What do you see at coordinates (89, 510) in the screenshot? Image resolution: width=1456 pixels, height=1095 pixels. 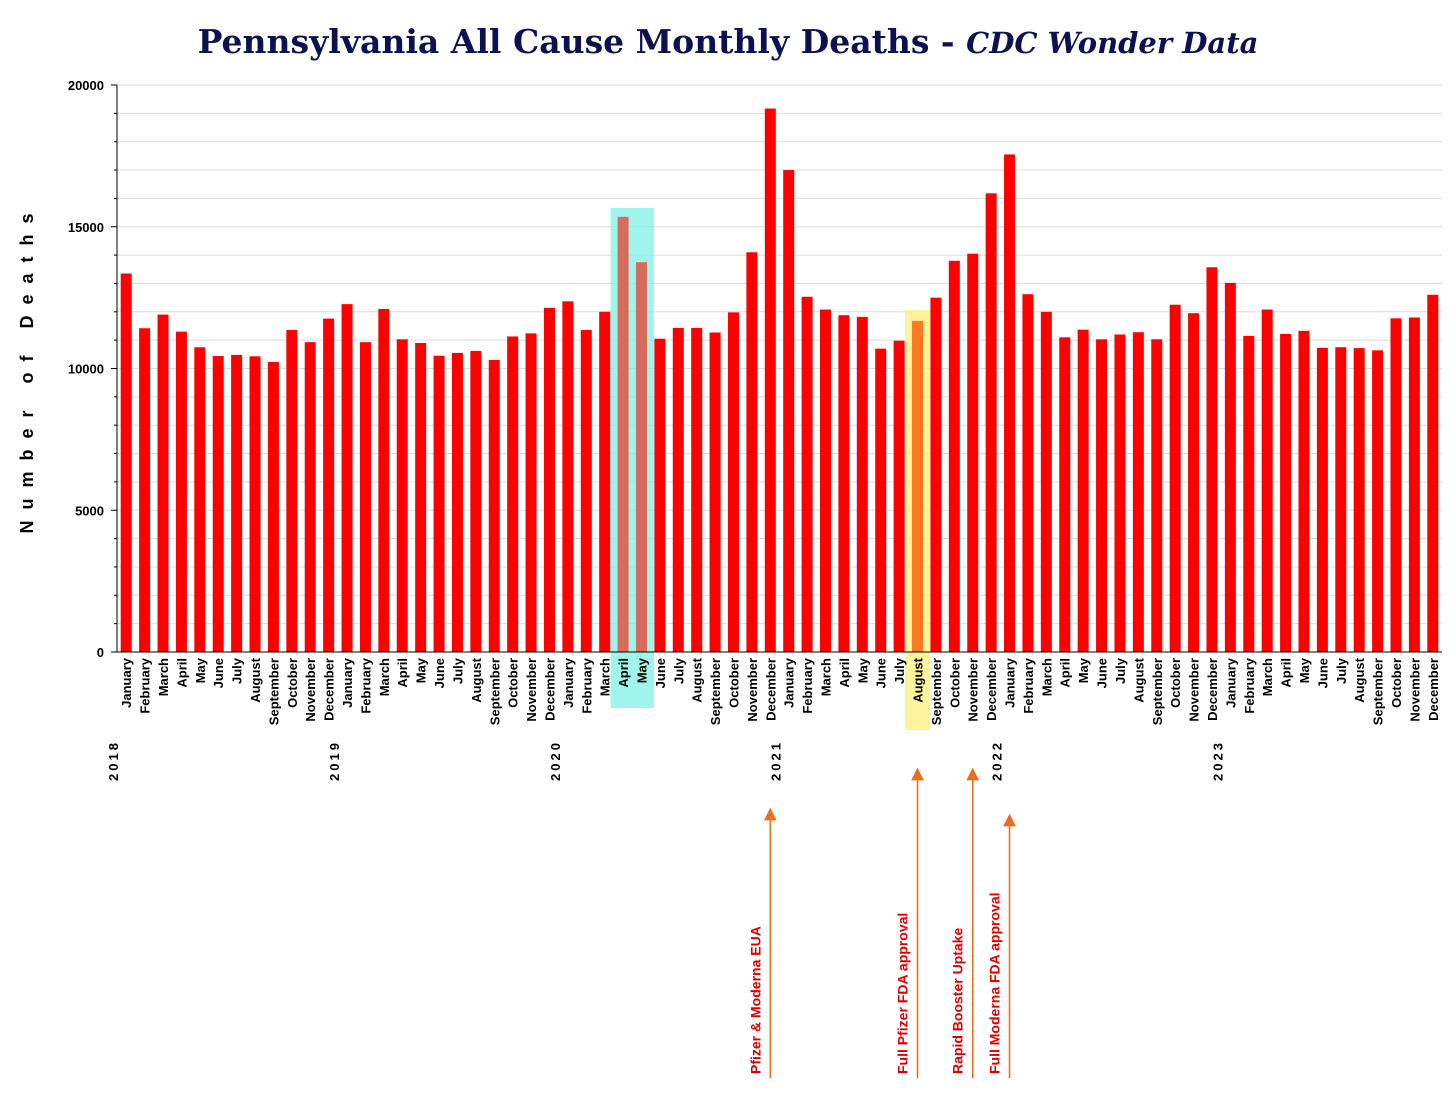 I see `y-tick-label: 5000` at bounding box center [89, 510].